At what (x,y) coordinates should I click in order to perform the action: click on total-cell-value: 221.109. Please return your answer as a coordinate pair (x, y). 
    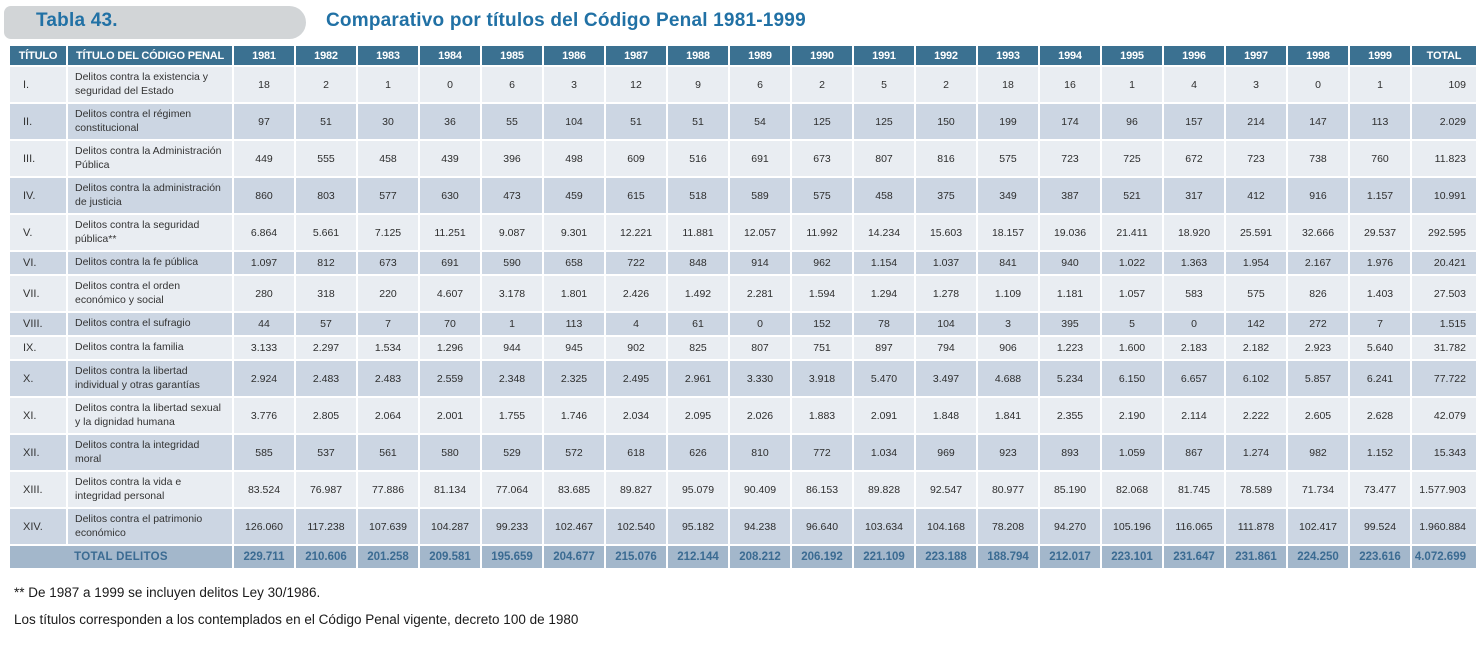
    Looking at the image, I should click on (885, 557).